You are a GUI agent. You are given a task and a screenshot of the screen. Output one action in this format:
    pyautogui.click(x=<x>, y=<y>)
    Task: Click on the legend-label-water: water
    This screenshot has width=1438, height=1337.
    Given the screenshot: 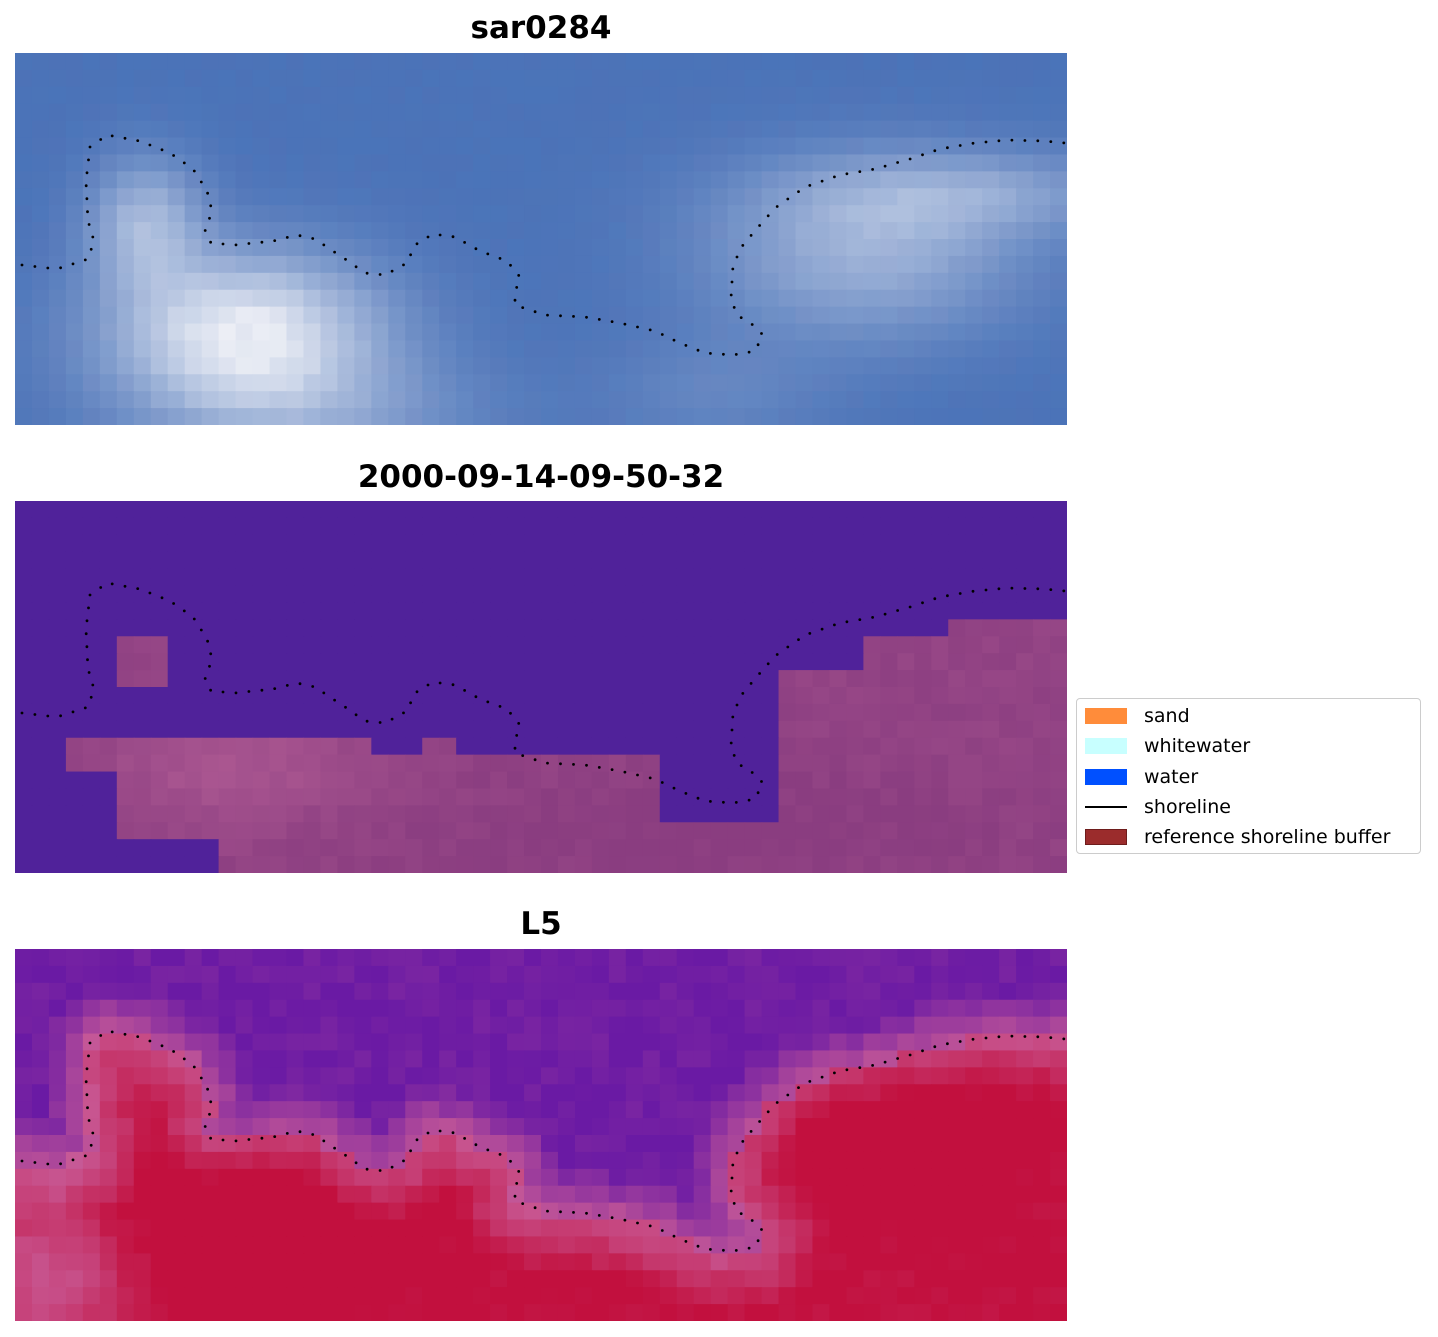 What is the action you would take?
    pyautogui.click(x=1171, y=777)
    